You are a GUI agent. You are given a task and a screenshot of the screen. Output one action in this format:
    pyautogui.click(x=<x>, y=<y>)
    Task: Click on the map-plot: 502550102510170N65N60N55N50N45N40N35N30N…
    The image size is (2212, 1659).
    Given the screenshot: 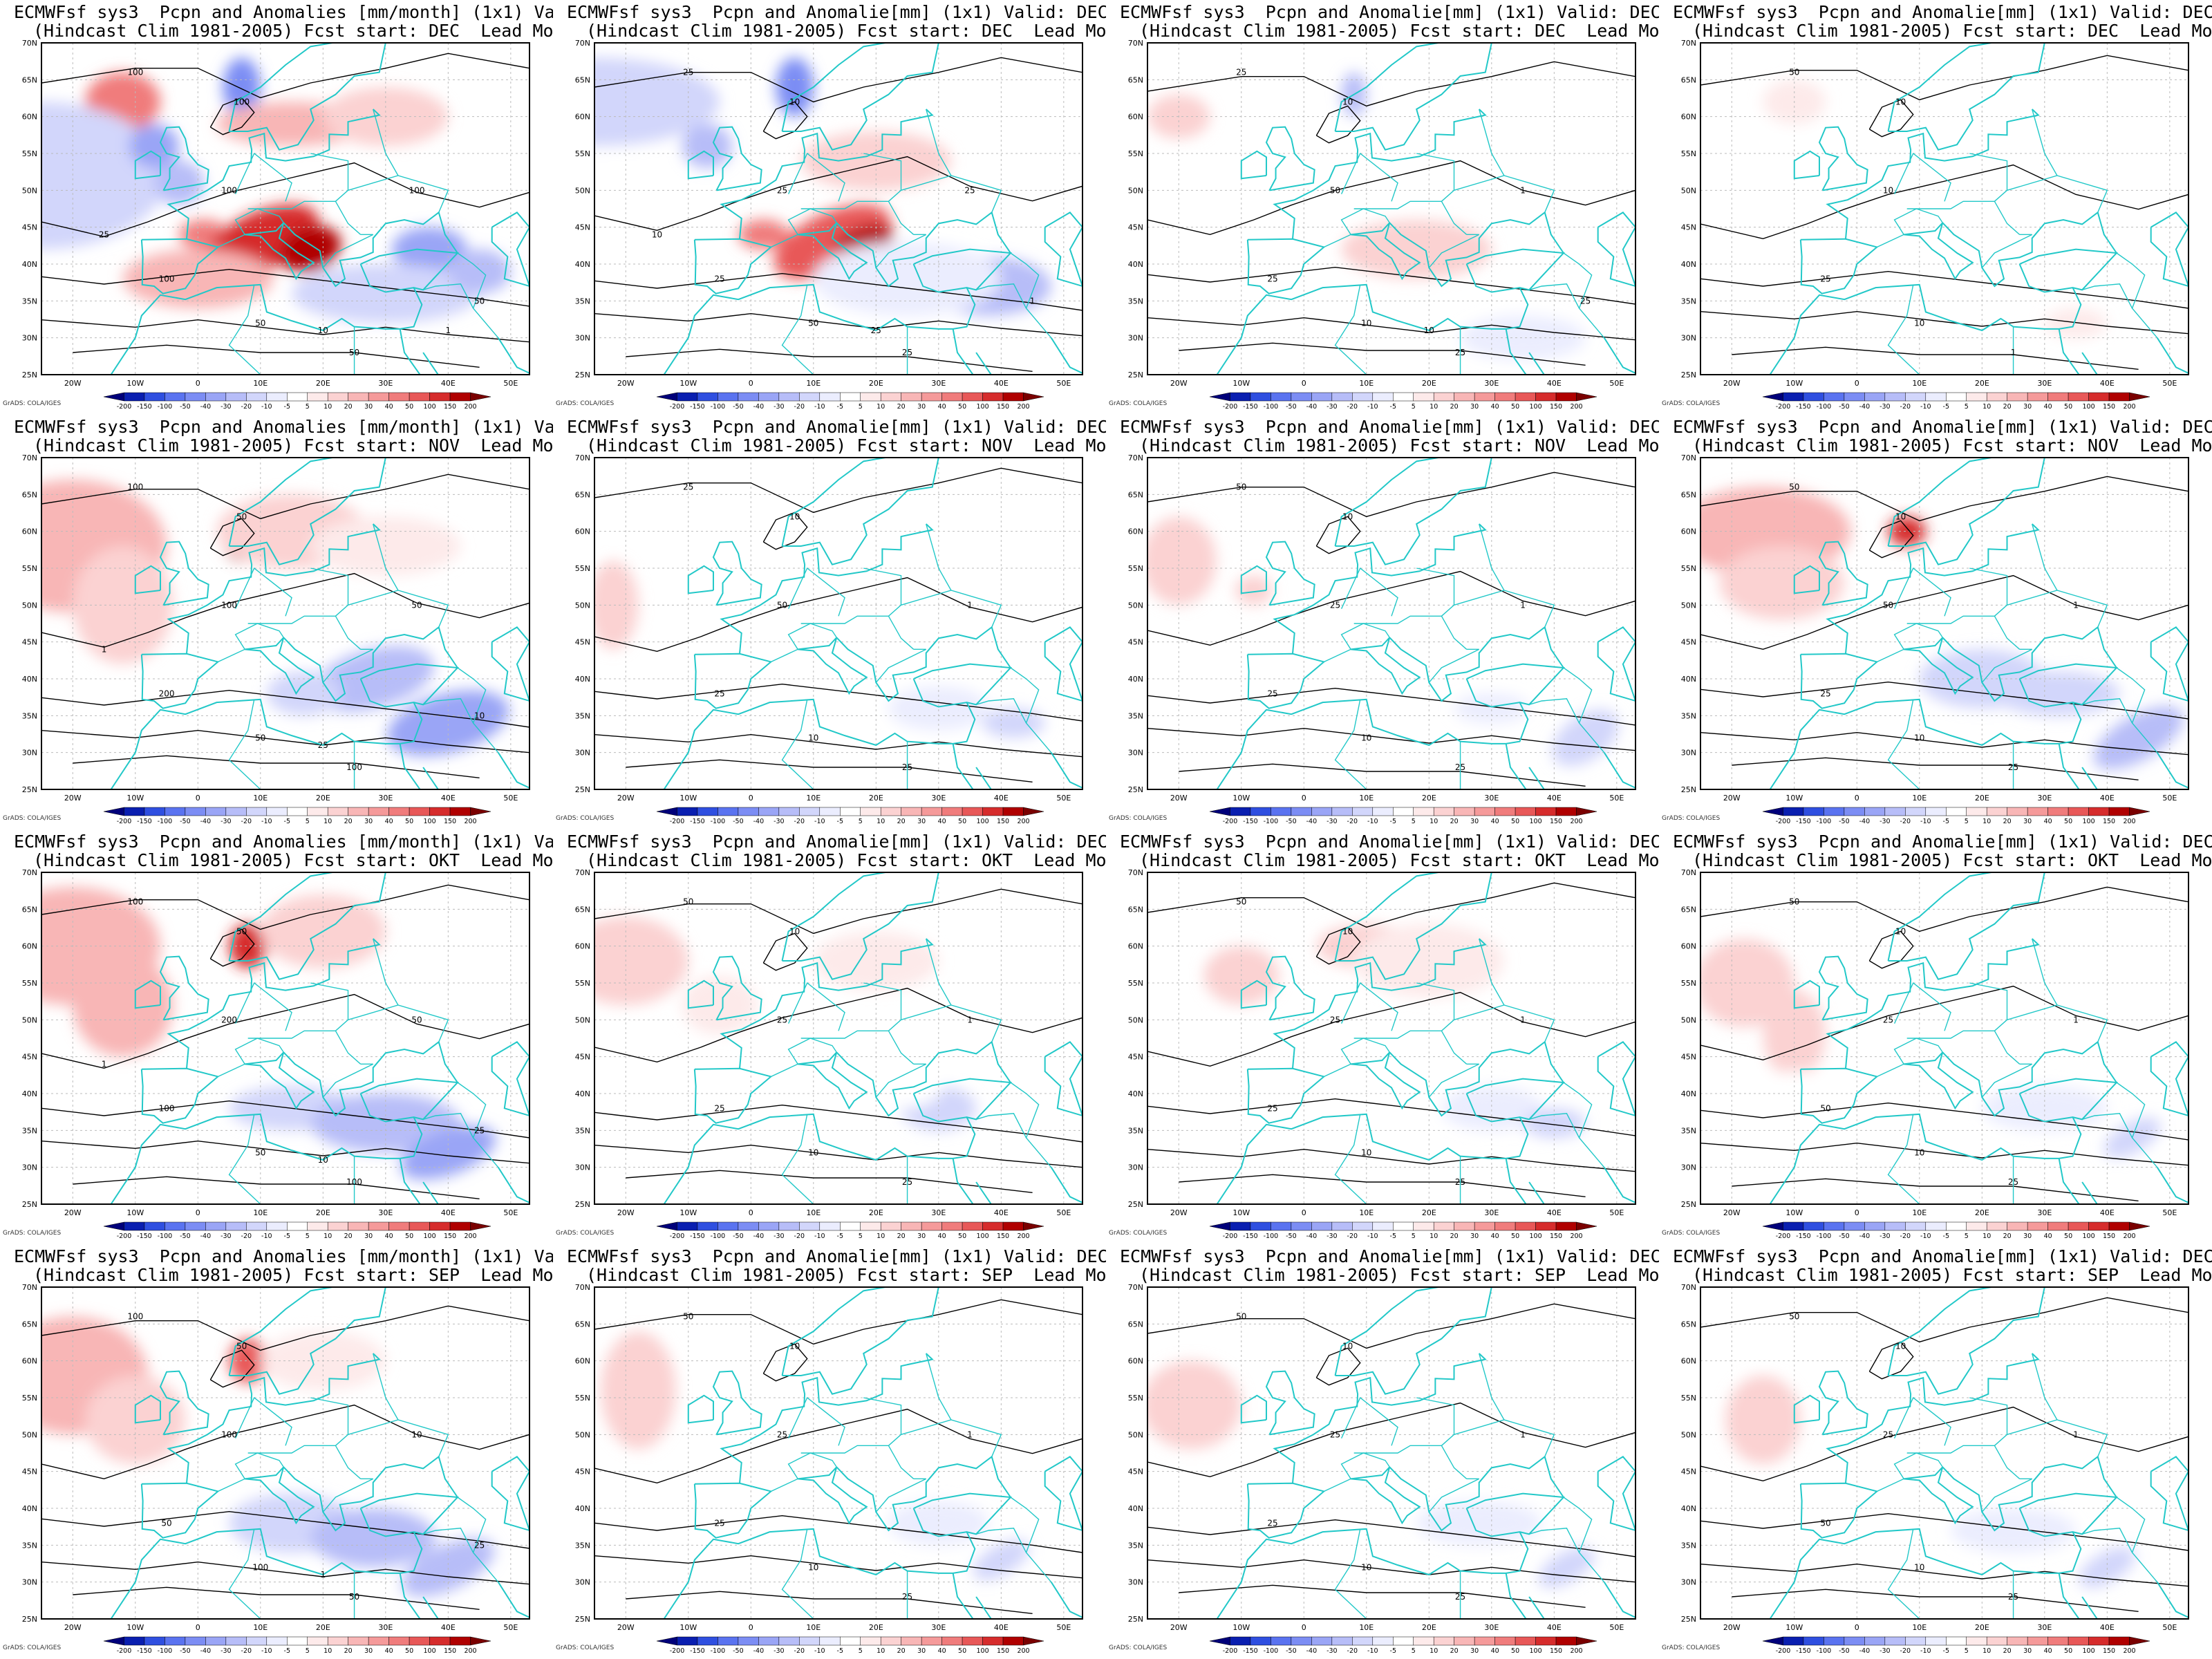 What is the action you would take?
    pyautogui.click(x=1925, y=1054)
    